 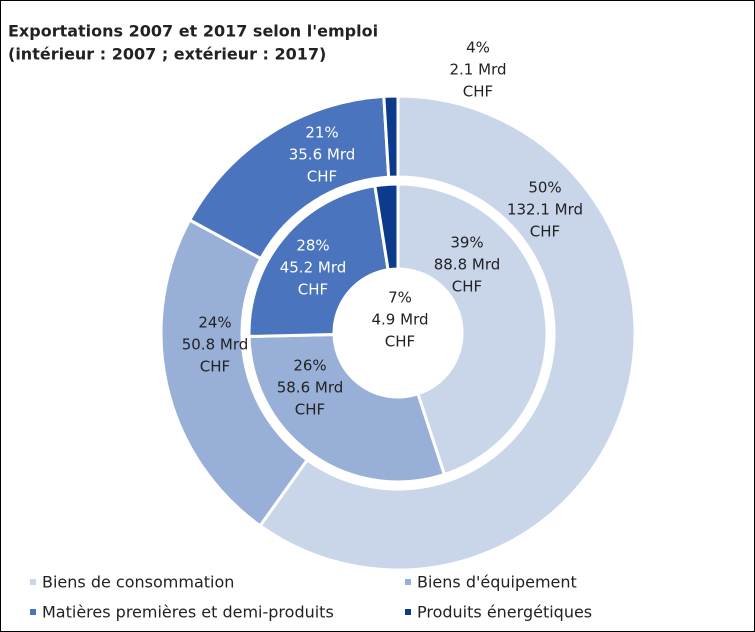 What do you see at coordinates (321, 133) in the screenshot?
I see `percent-label: 21%` at bounding box center [321, 133].